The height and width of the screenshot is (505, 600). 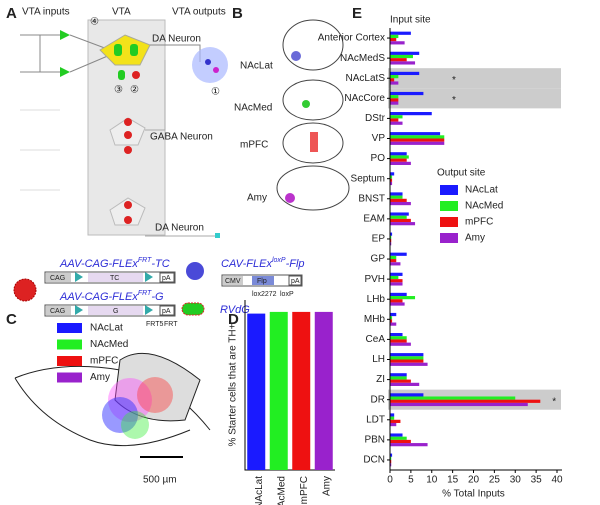 What do you see at coordinates (390, 480) in the screenshot?
I see `x-tick-label: 0` at bounding box center [390, 480].